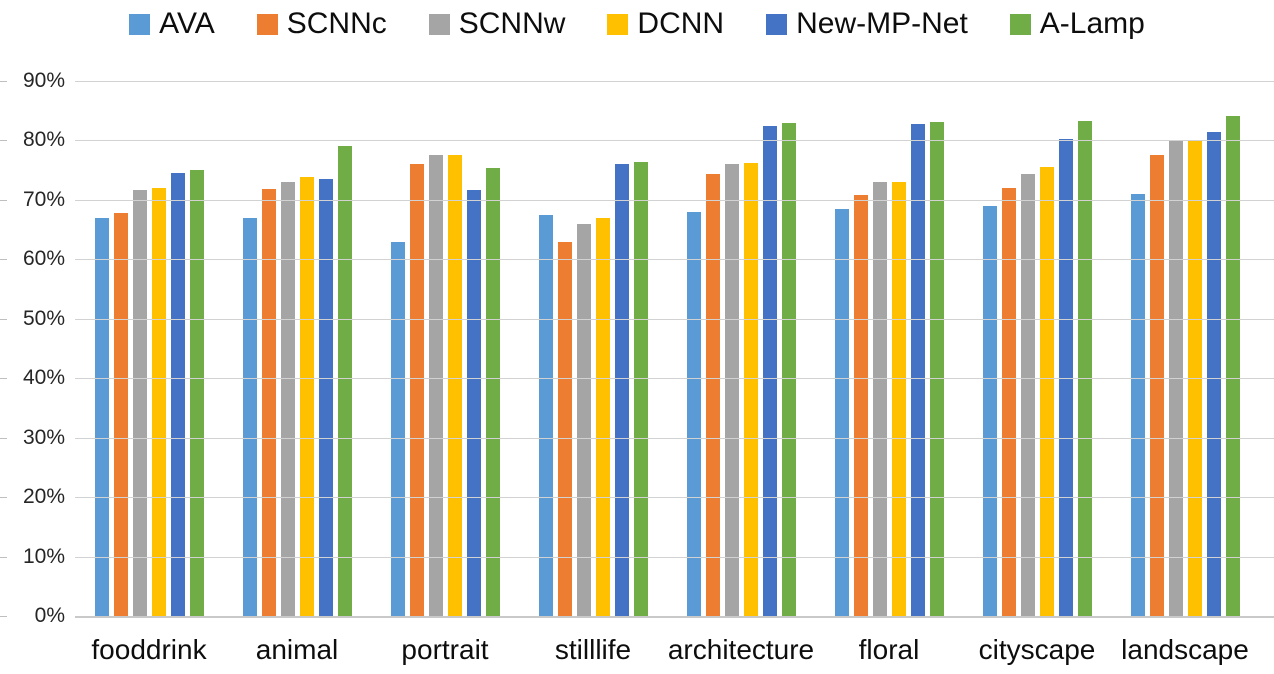 The image size is (1274, 674). What do you see at coordinates (177, 394) in the screenshot?
I see `bar-new-mp-net-fooddrink` at bounding box center [177, 394].